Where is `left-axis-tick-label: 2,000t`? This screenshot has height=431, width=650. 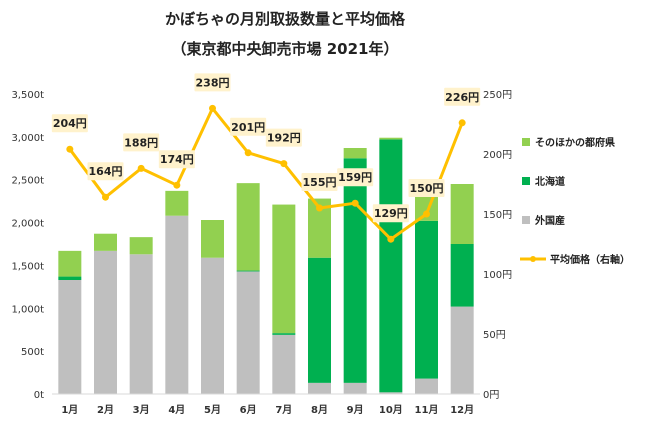 left-axis-tick-label: 2,000t is located at coordinates (27, 224).